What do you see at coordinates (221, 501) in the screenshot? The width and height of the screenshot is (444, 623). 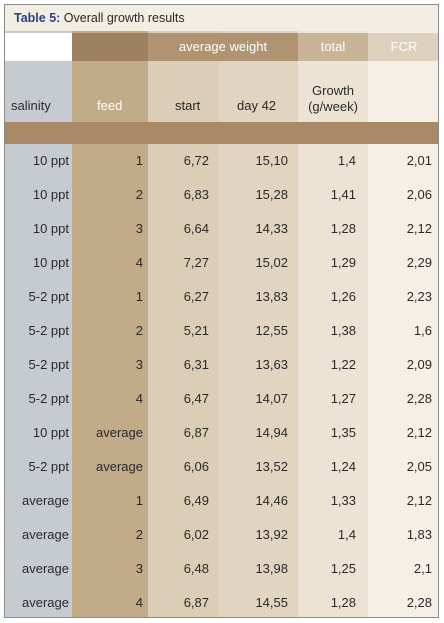 I see `table-row: average 1 6,49 14,46 1,33 2,12` at bounding box center [221, 501].